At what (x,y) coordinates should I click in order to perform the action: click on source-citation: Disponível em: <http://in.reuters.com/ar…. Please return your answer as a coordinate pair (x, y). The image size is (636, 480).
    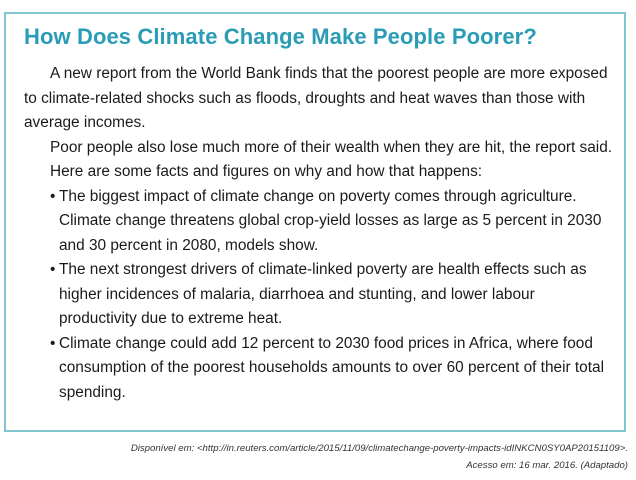
    Looking at the image, I should click on (379, 457).